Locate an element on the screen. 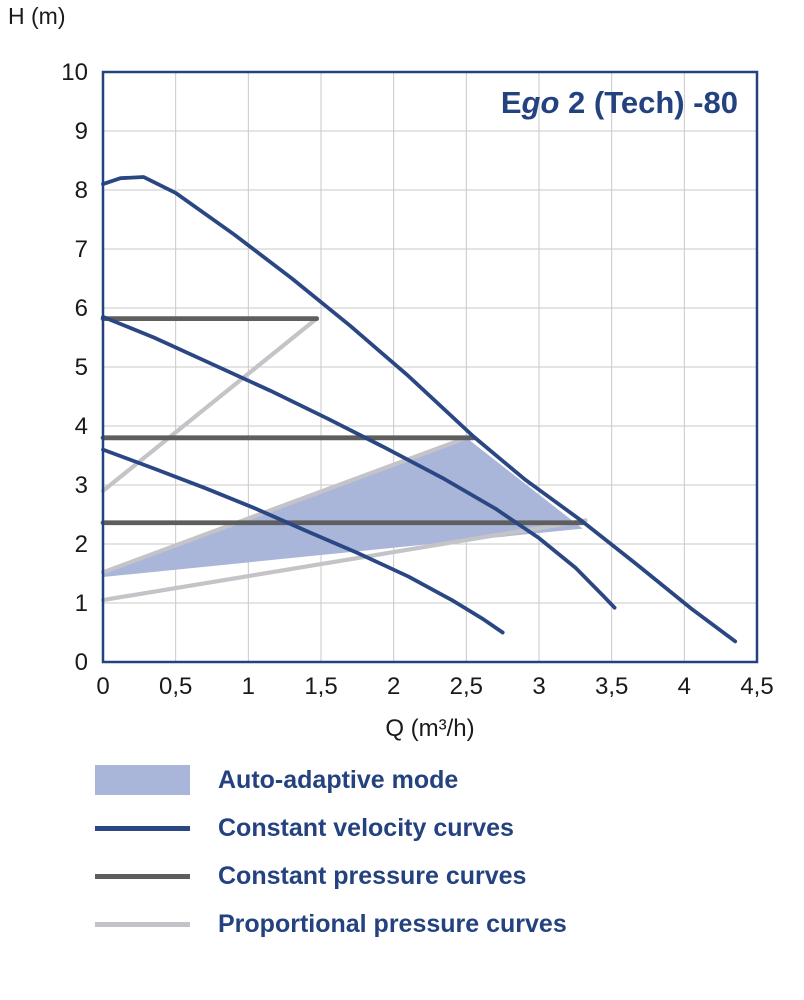 The width and height of the screenshot is (804, 1000). y-tick-label: 9 is located at coordinates (81, 131).